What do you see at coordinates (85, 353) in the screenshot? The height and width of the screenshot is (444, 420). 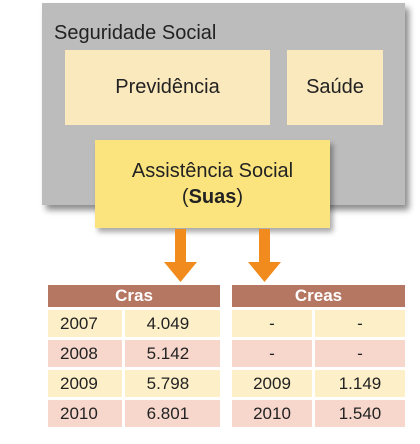 I see `year-cell: 2008` at bounding box center [85, 353].